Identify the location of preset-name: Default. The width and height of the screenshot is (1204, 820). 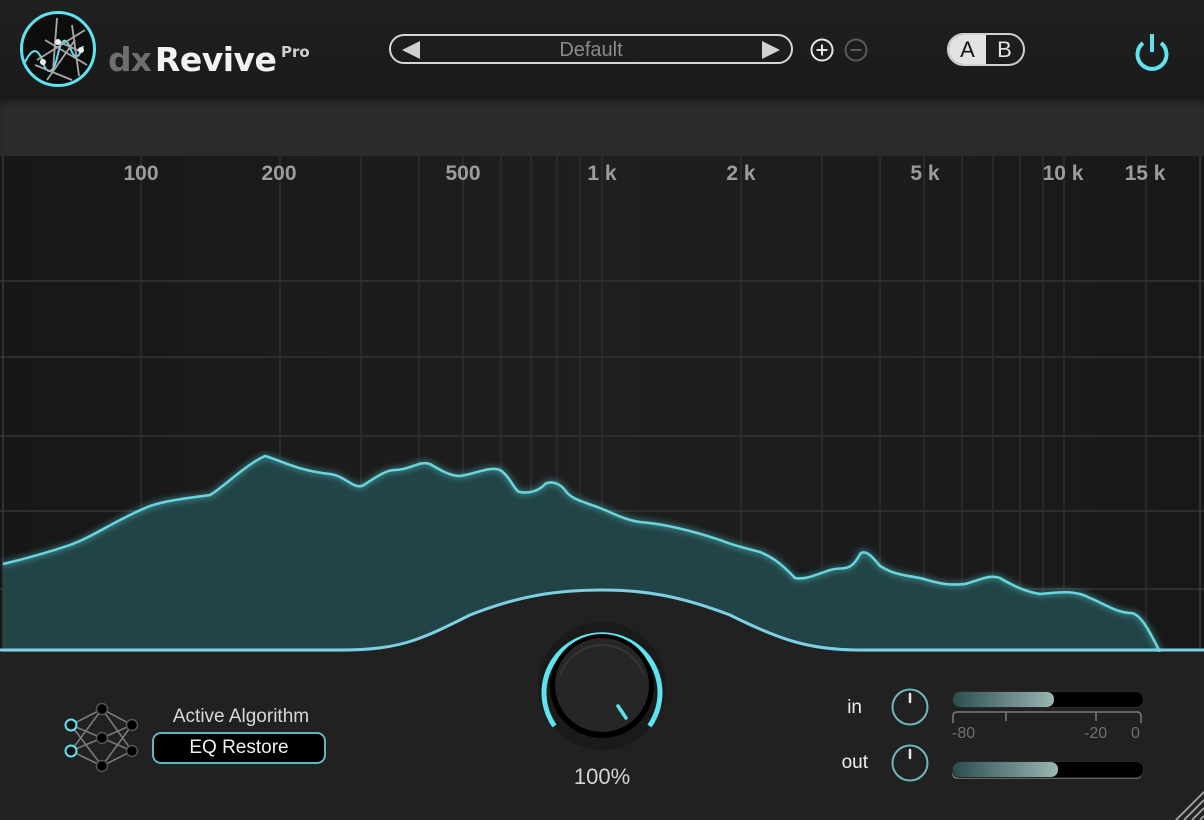
(591, 50).